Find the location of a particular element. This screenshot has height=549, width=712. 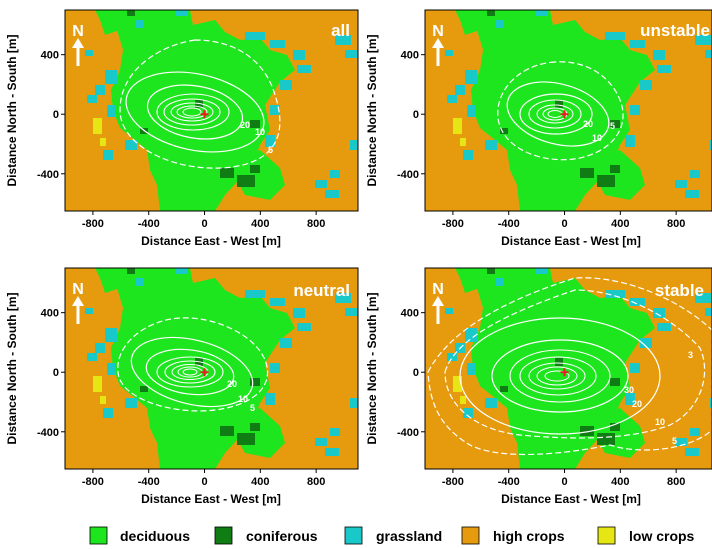

legend-label: low crops is located at coordinates (662, 536).